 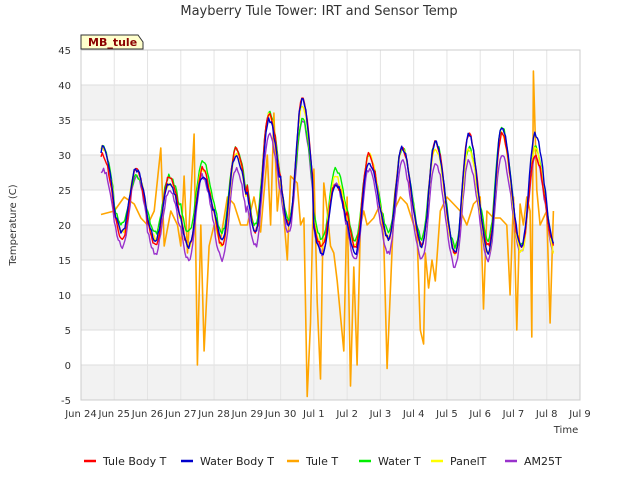 What do you see at coordinates (64, 51) in the screenshot?
I see `y-tick-label: 45` at bounding box center [64, 51].